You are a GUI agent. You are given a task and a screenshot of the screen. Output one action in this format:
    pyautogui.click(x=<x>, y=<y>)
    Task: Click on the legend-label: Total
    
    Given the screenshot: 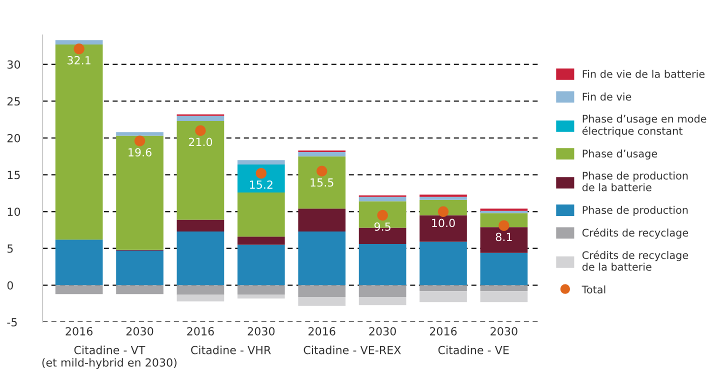 What is the action you would take?
    pyautogui.click(x=594, y=289)
    